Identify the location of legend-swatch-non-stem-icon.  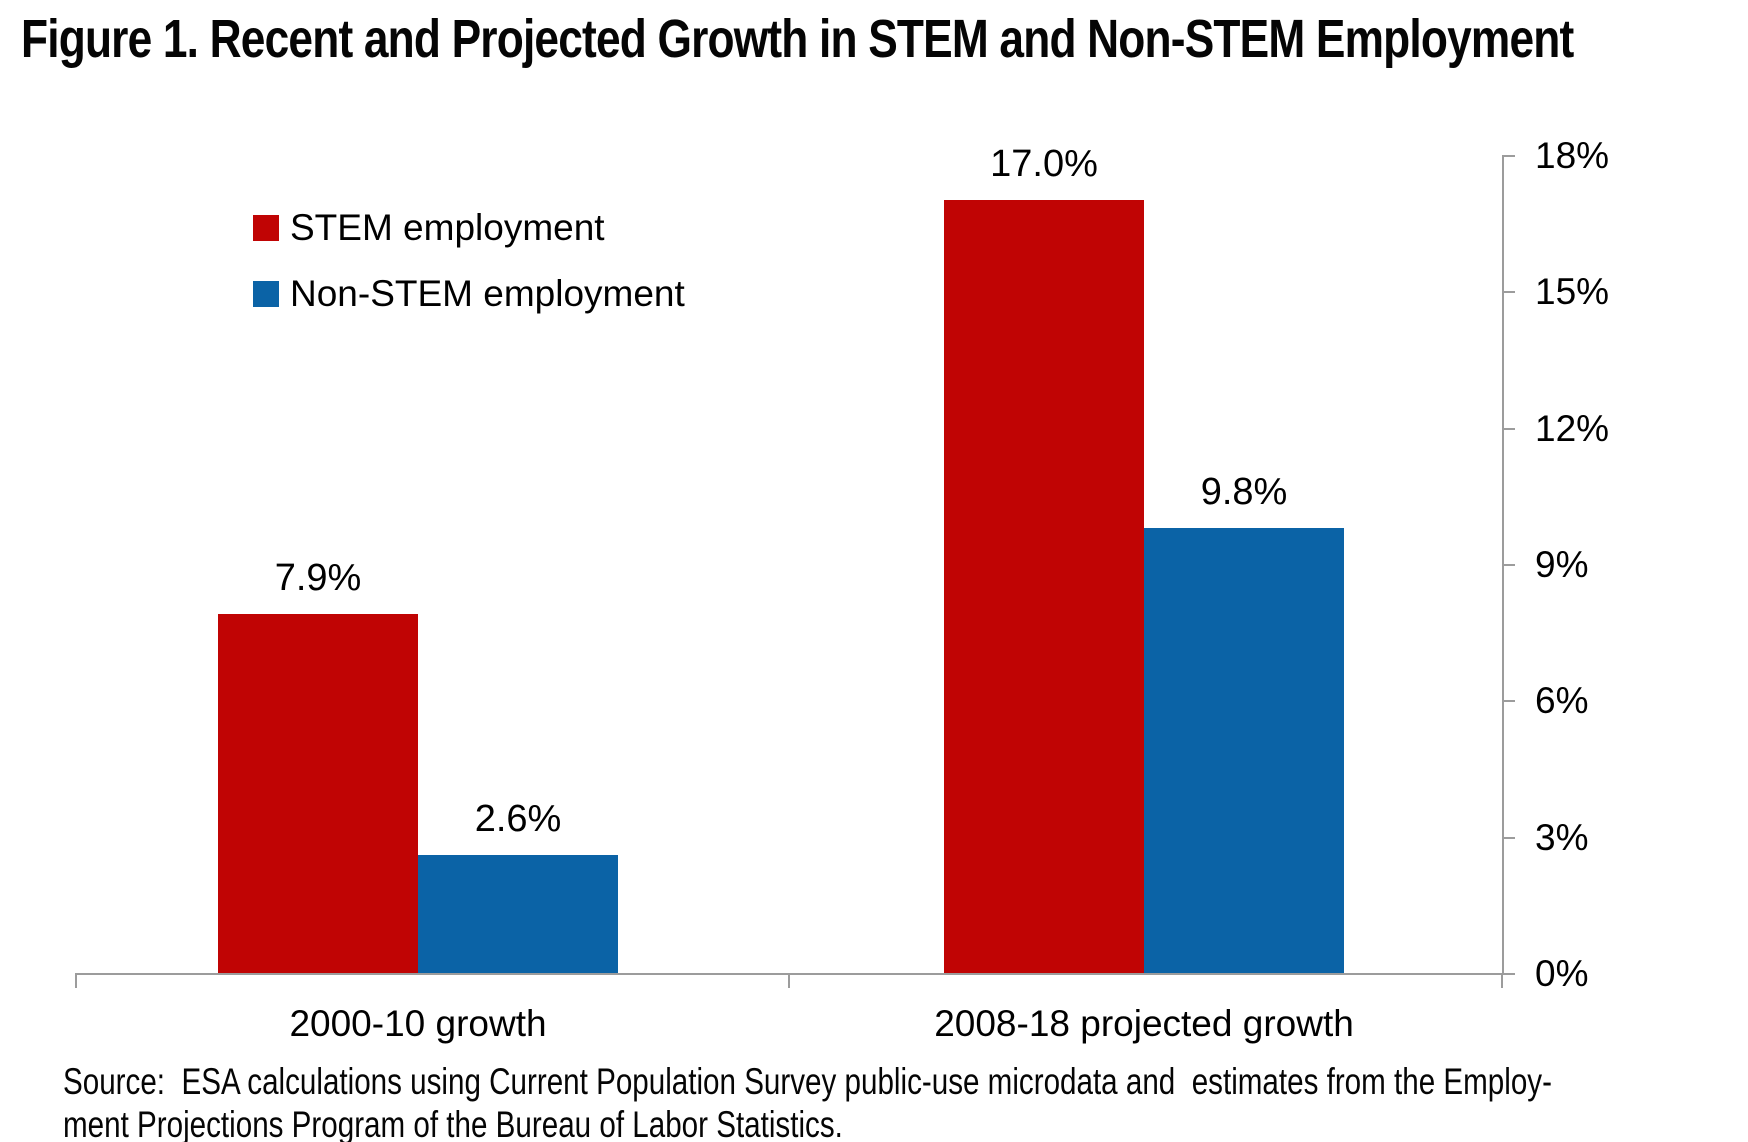
(266, 294).